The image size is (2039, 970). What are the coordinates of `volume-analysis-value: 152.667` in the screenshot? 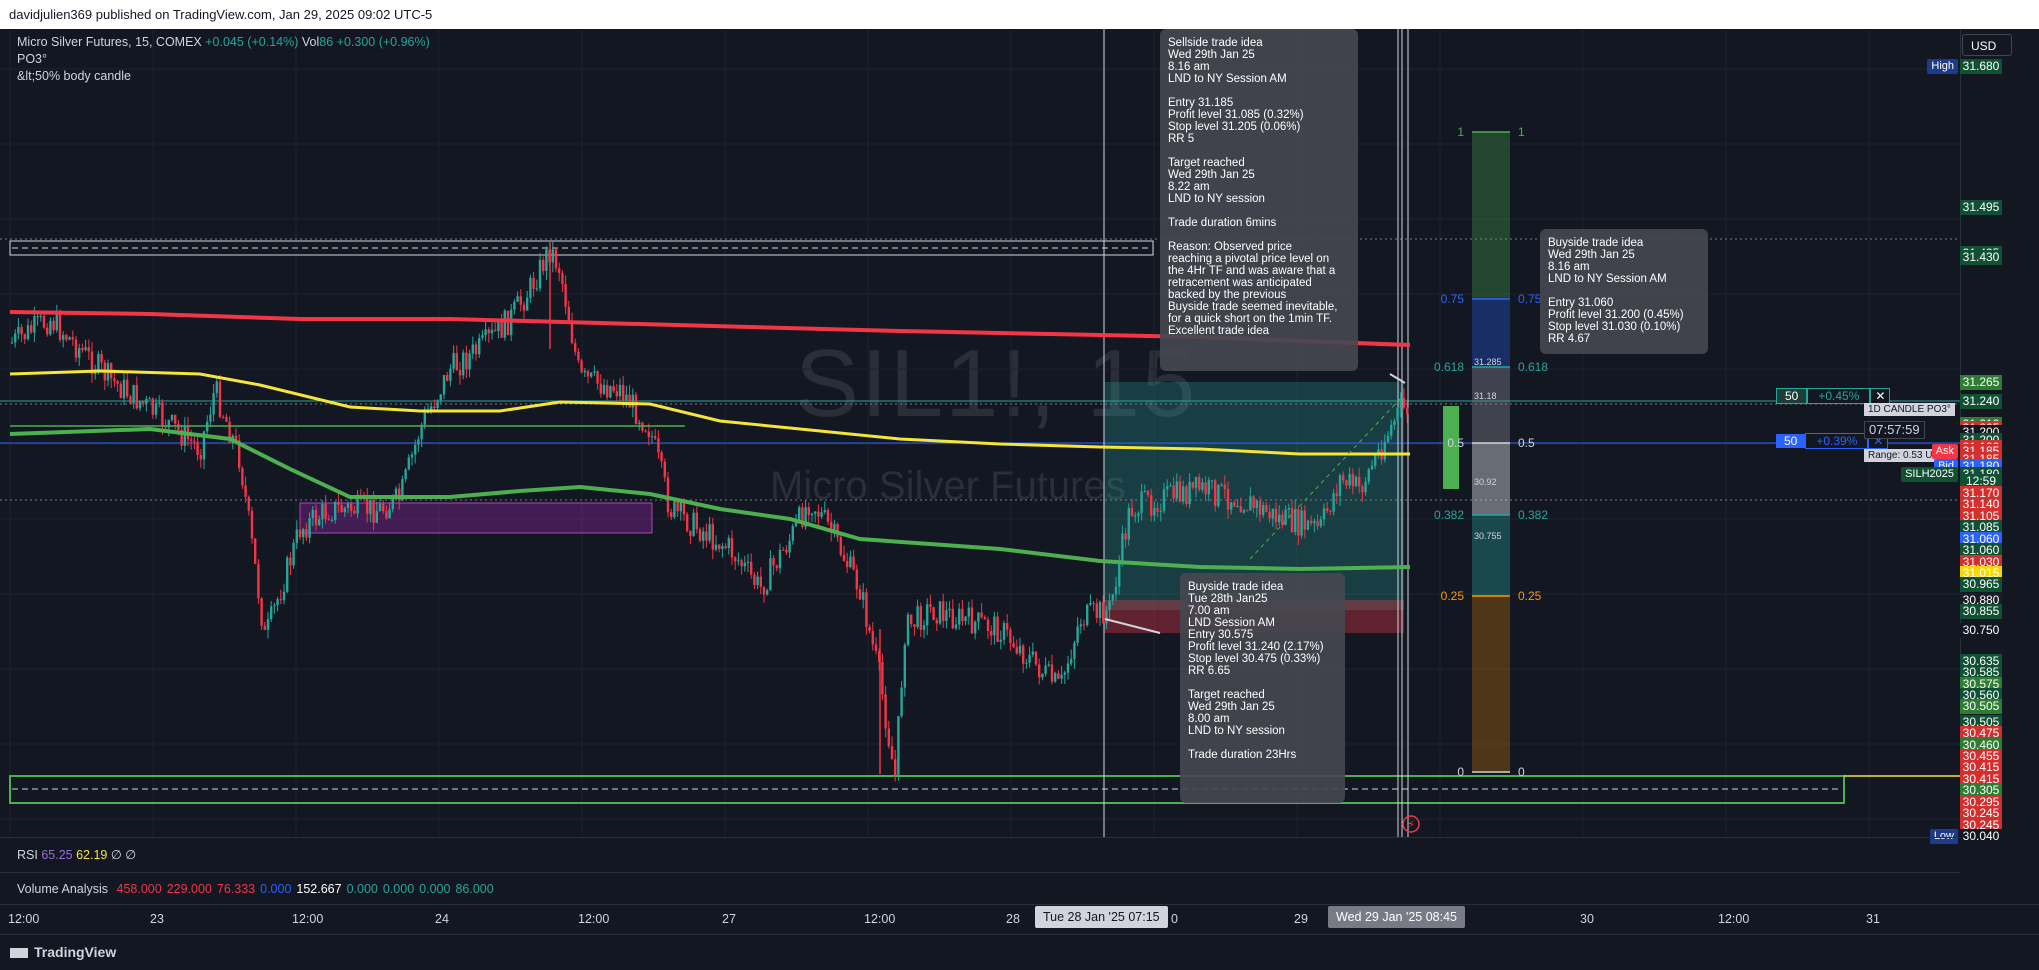 It's located at (319, 889).